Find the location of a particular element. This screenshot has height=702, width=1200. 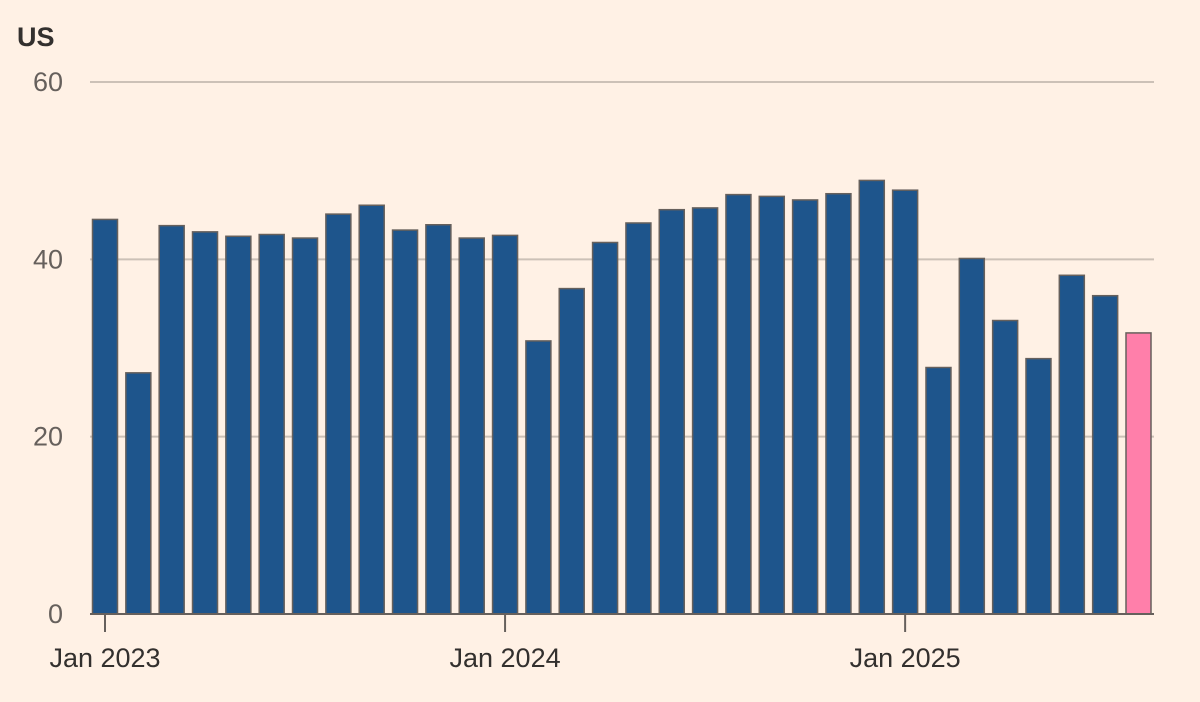

y-tick-label: 60 is located at coordinates (48, 82).